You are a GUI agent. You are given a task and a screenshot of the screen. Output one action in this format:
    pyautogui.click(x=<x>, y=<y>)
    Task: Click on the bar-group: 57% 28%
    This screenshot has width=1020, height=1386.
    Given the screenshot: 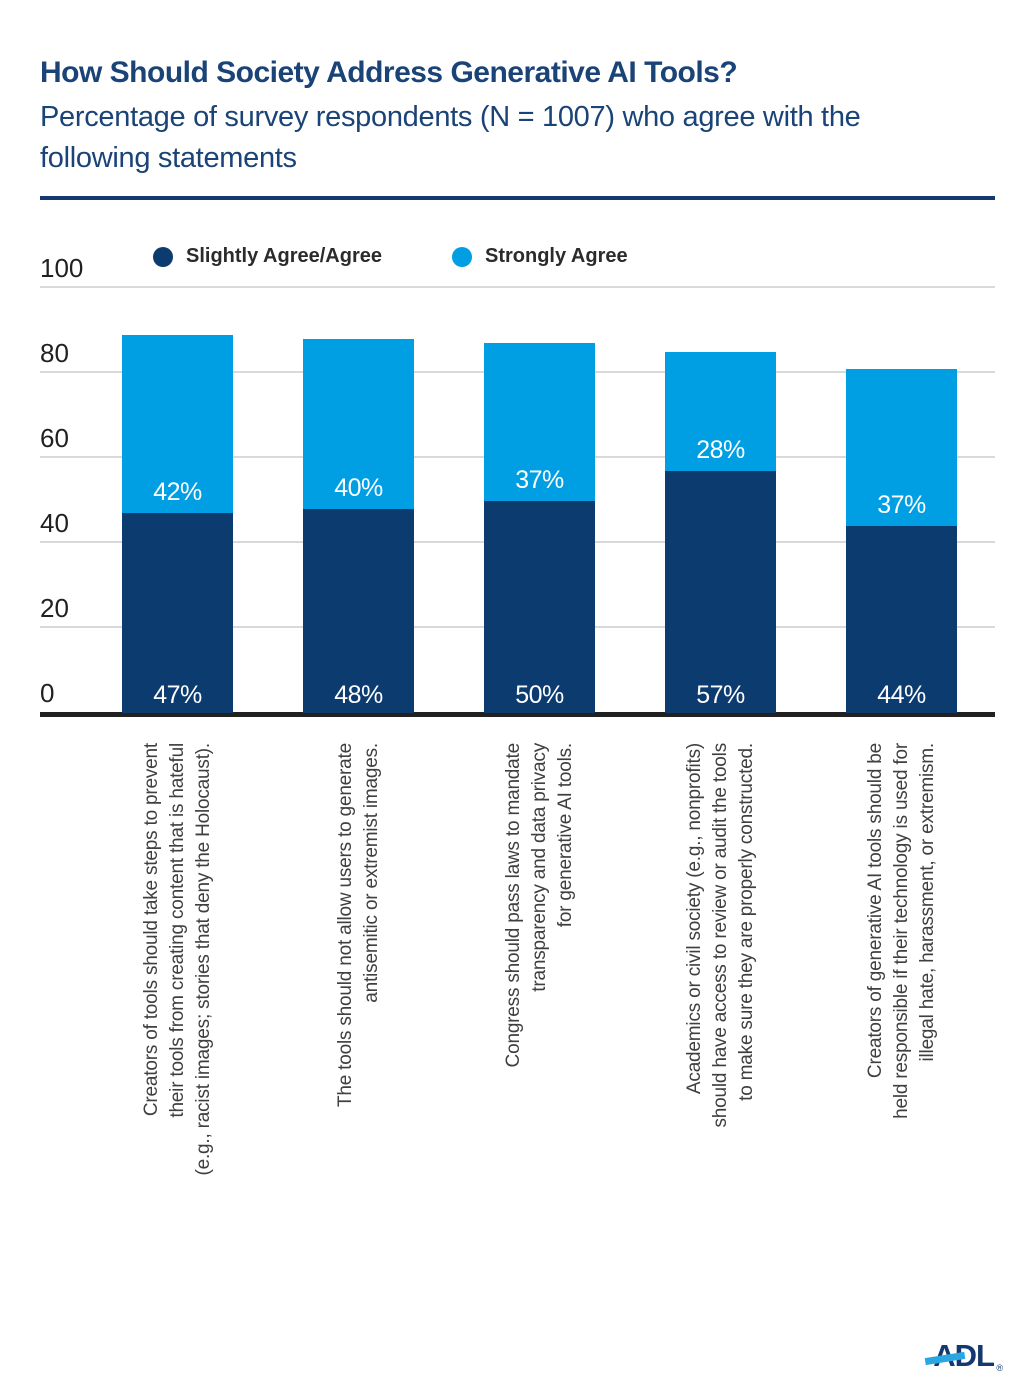 What is the action you would take?
    pyautogui.click(x=720, y=500)
    